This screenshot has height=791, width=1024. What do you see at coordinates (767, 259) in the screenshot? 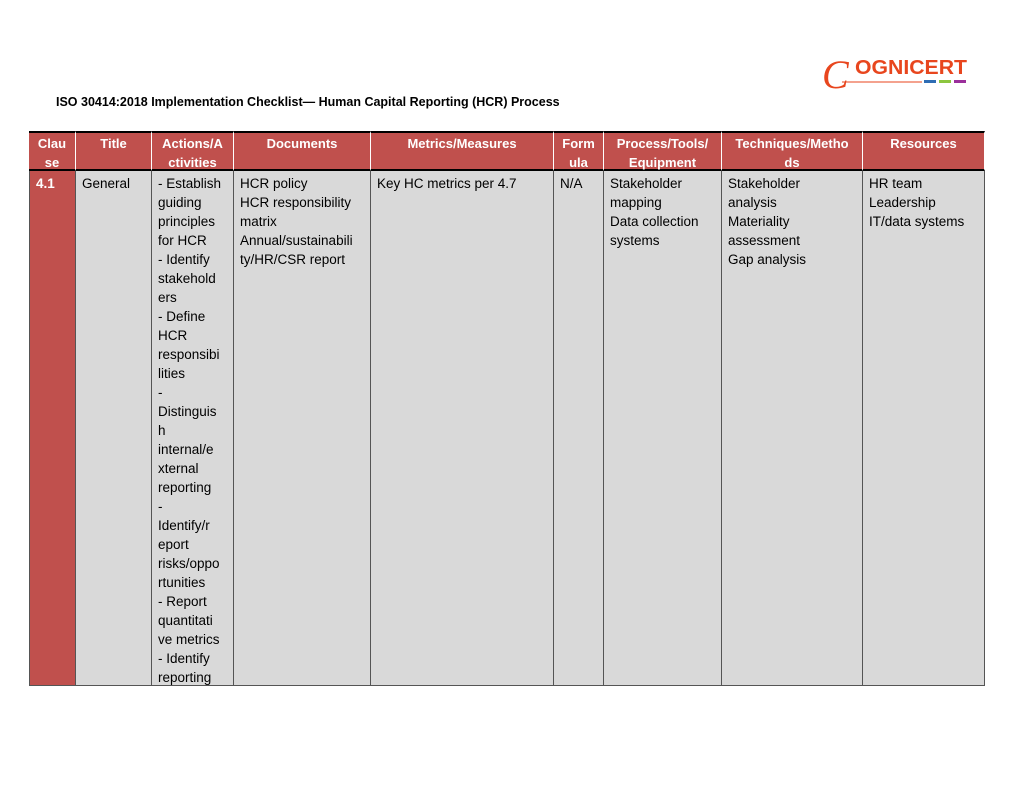
I see `cell-text: Gap analysis` at bounding box center [767, 259].